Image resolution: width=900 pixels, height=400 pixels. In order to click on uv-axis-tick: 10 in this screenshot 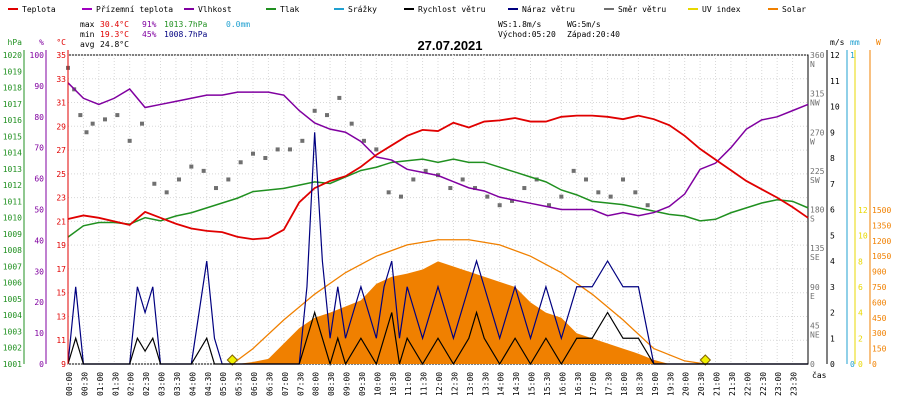, I will do `click(863, 236)`.